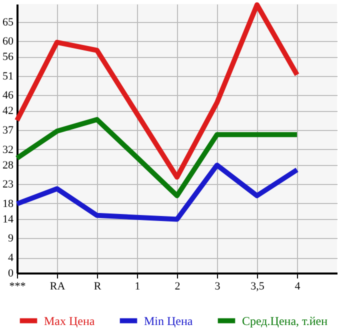  Describe the element at coordinates (58, 286) in the screenshot. I see `x-tick-label: RA` at that location.